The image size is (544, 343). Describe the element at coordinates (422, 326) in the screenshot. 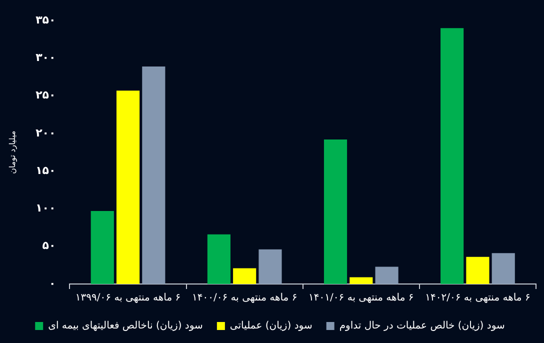

I see `legend-label: سود (زیان) خالص عملیات در حال تداوم` at that location.